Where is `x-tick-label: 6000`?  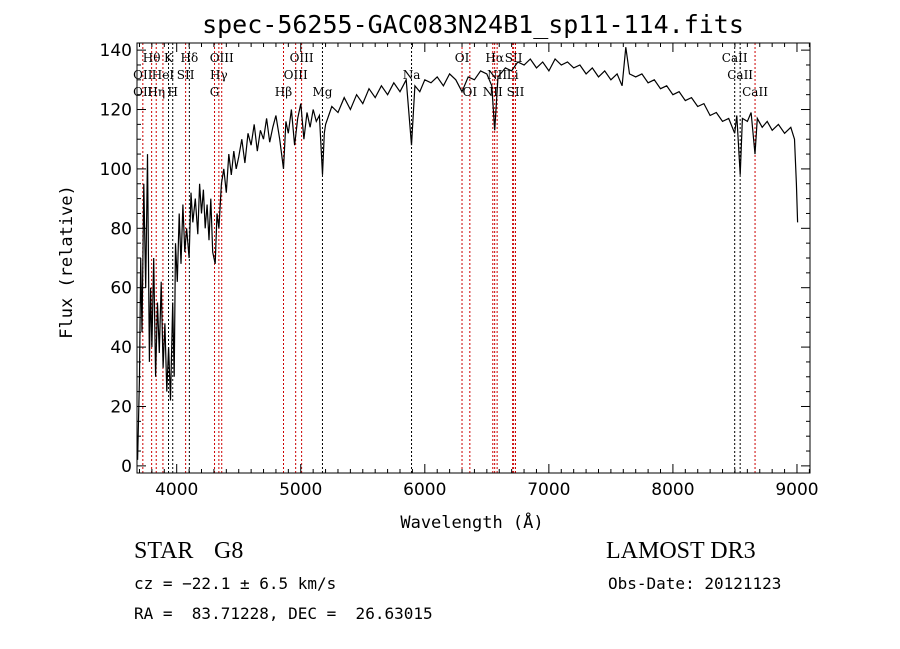 x-tick-label: 6000 is located at coordinates (424, 490).